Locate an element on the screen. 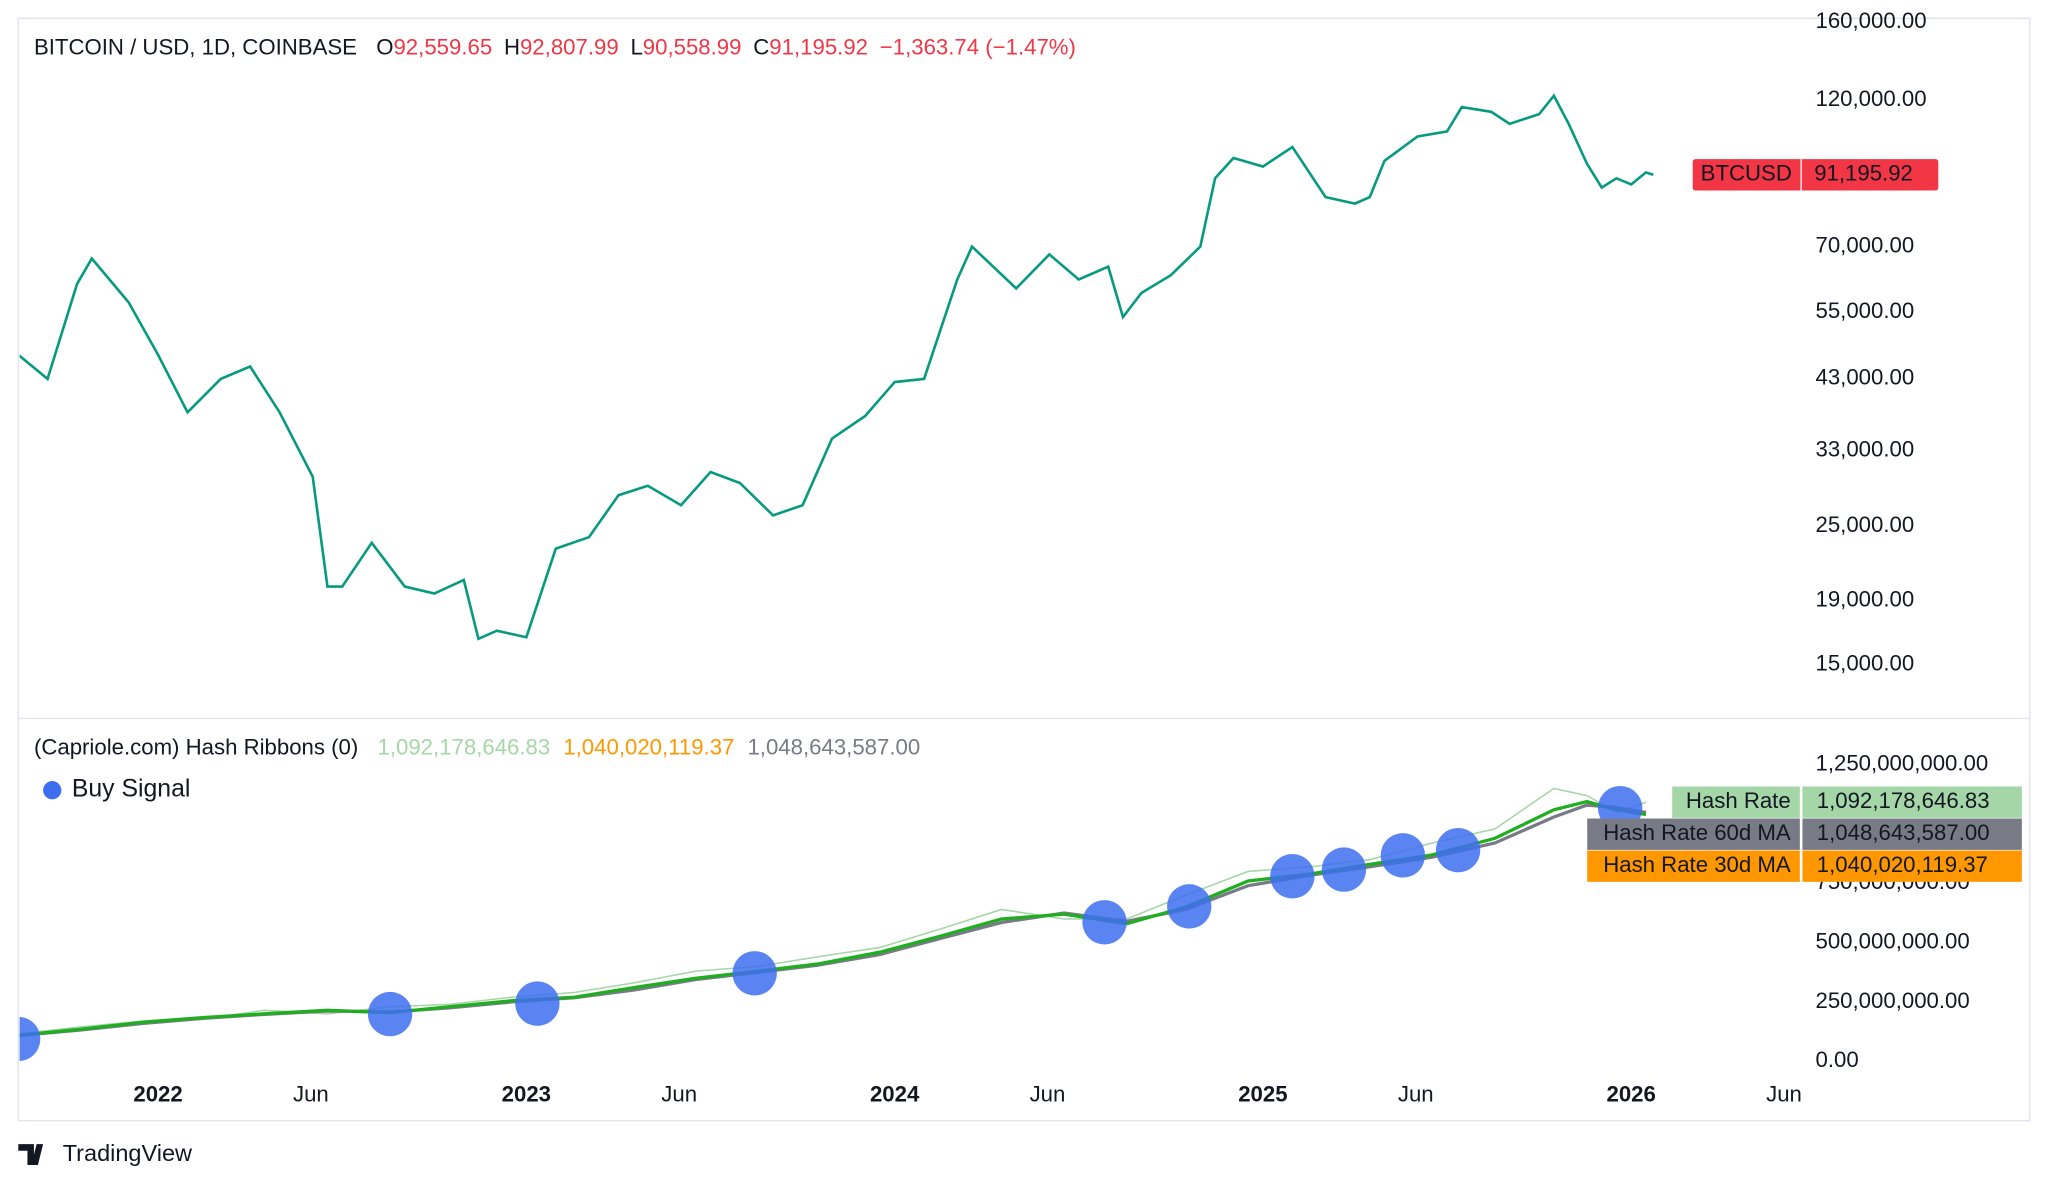 The width and height of the screenshot is (2048, 1187). x-tick-label: 2025 is located at coordinates (1262, 1094).